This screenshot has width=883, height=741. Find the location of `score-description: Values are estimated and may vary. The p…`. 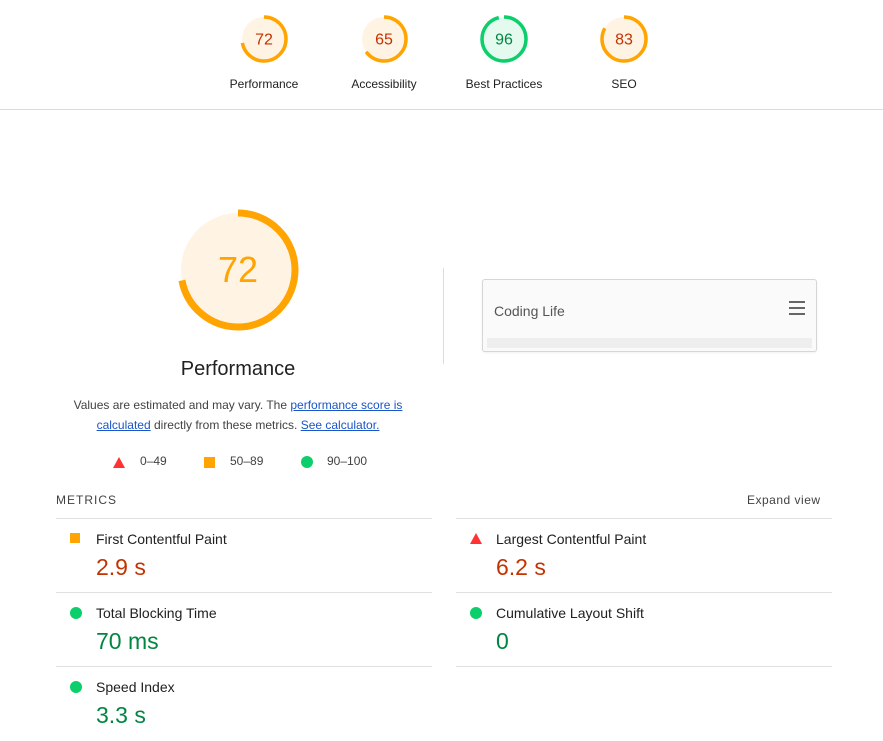

score-description: Values are estimated and may vary. The p… is located at coordinates (238, 415).